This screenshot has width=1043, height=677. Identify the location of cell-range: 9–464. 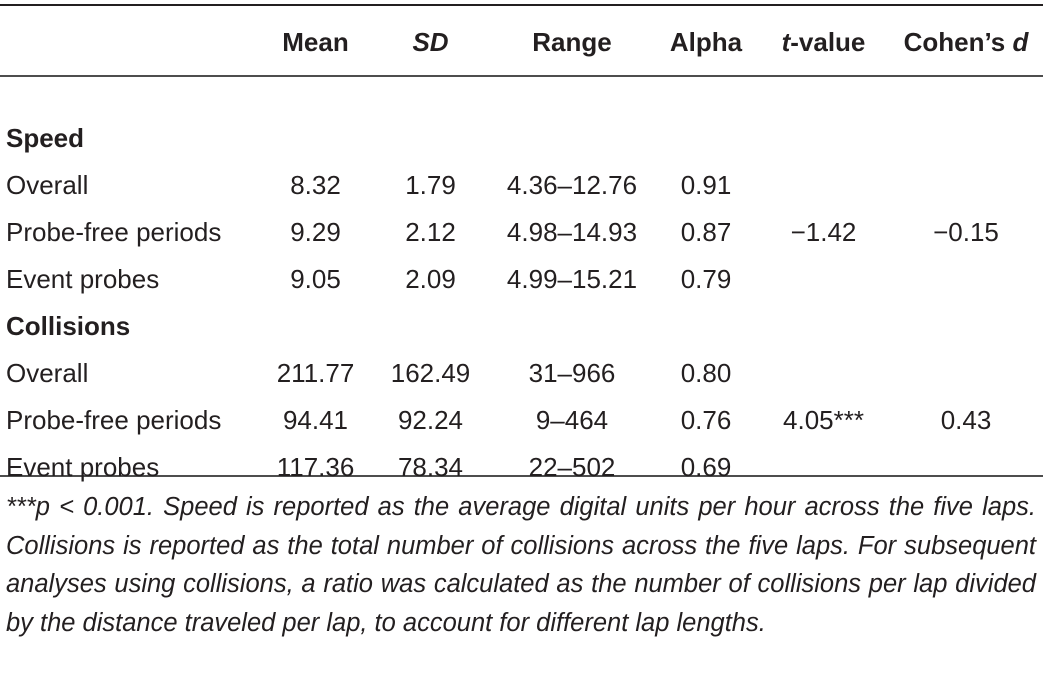
(572, 420).